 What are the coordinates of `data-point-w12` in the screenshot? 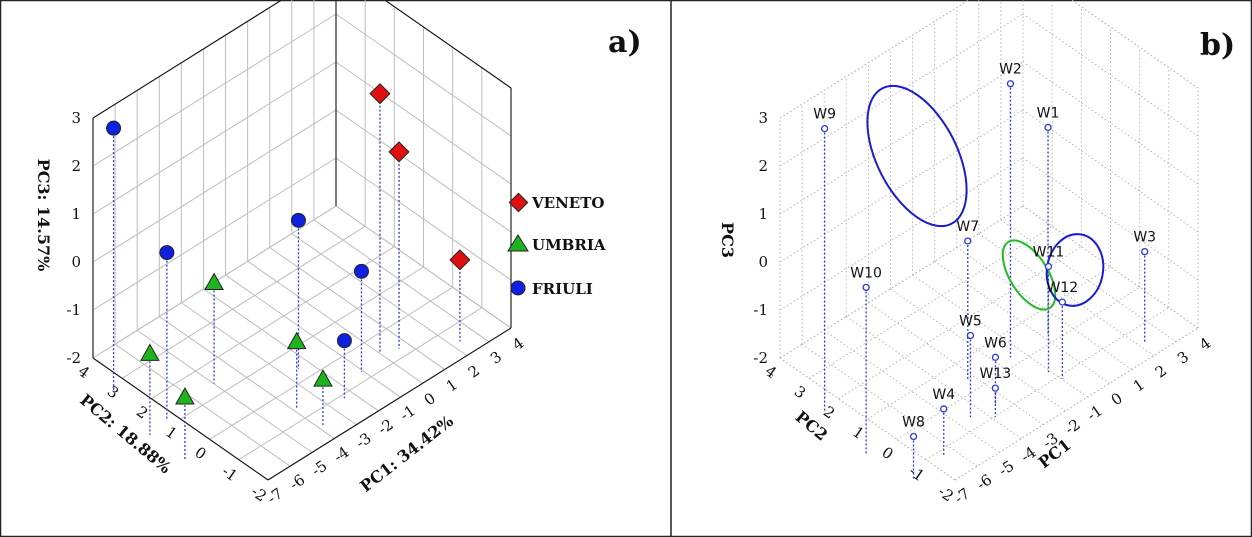 It's located at (1062, 302).